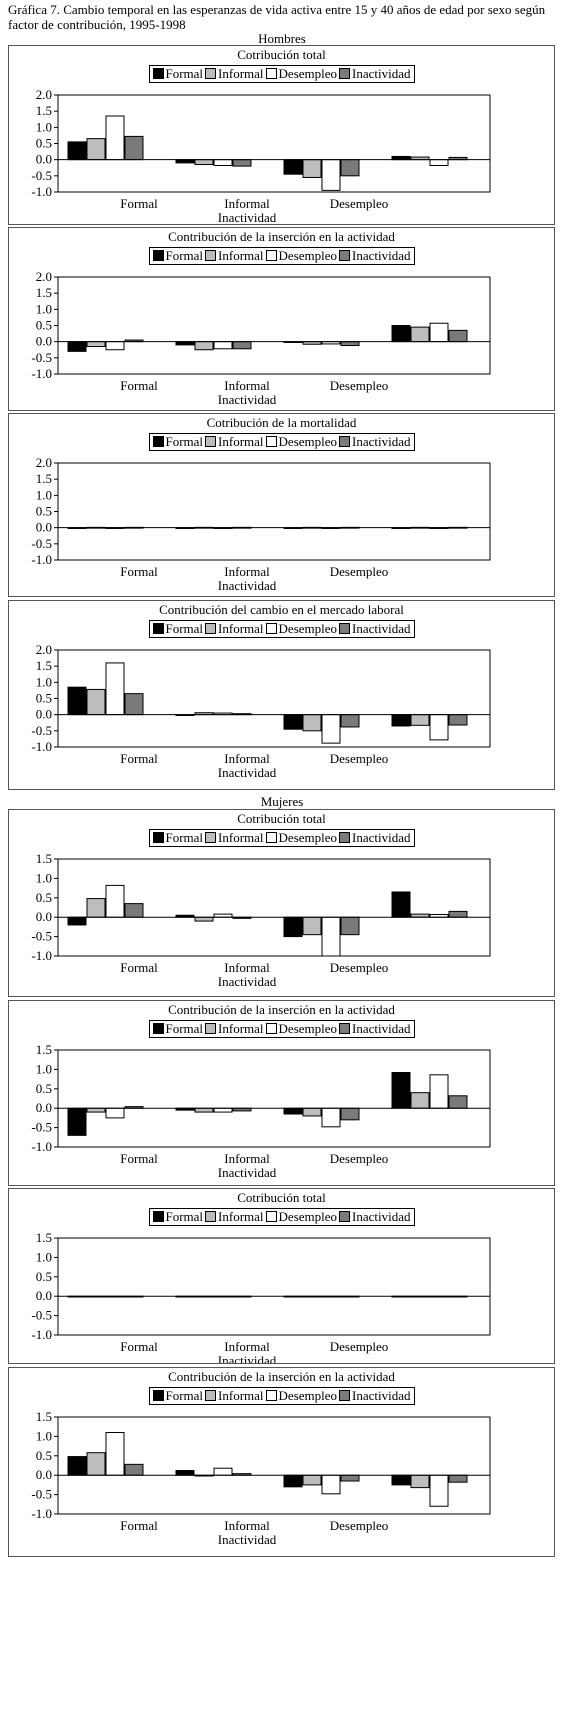 The width and height of the screenshot is (564, 1726). Describe the element at coordinates (308, 1028) in the screenshot. I see `legend-label: Desempleo` at that location.